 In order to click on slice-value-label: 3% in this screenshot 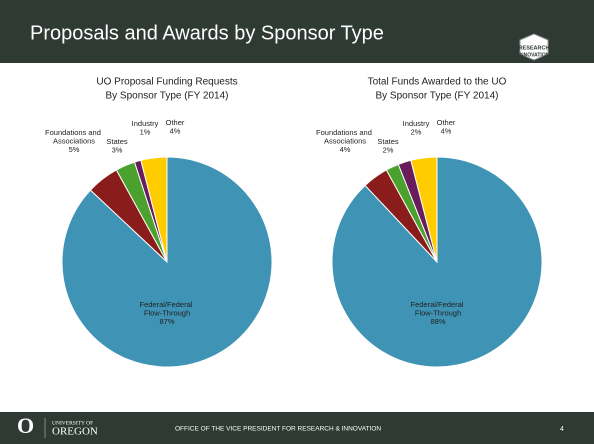, I will do `click(117, 150)`.